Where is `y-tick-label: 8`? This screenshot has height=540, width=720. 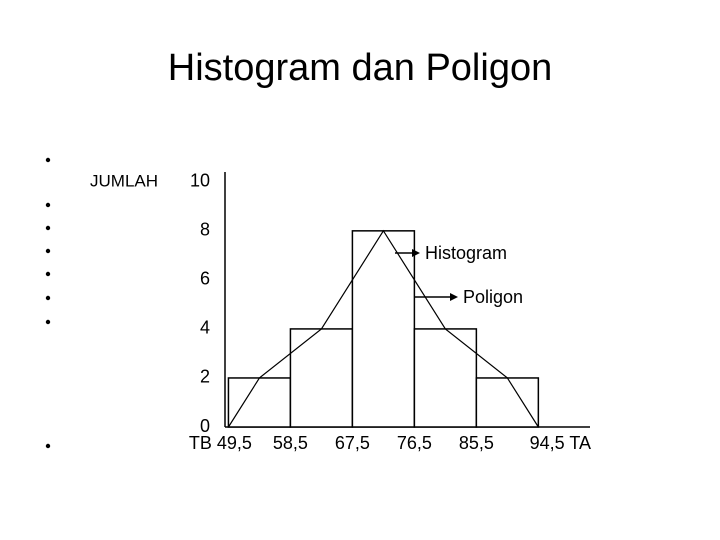
y-tick-label: 8 is located at coordinates (205, 230).